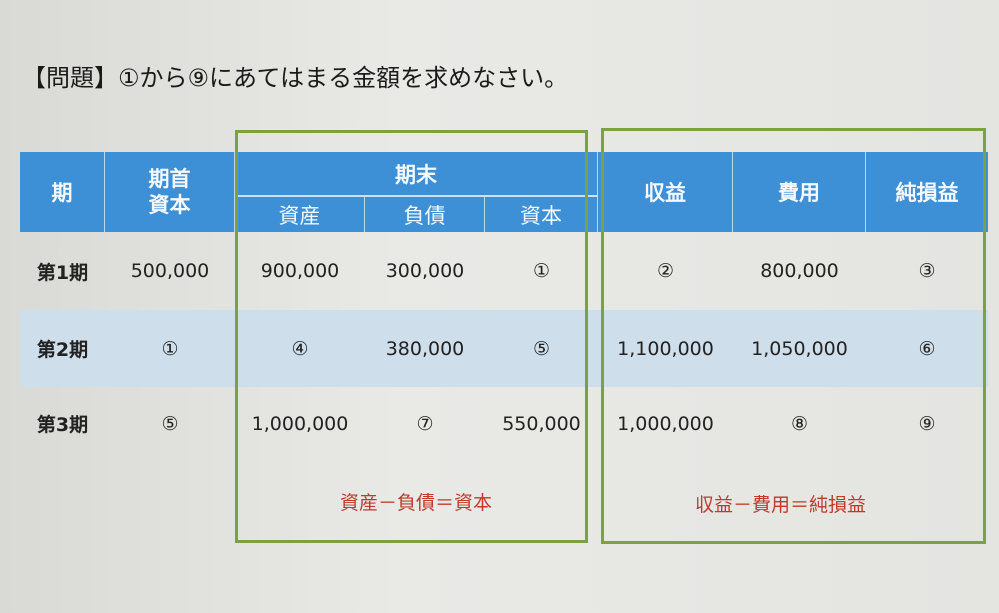 Image resolution: width=999 pixels, height=613 pixels. Describe the element at coordinates (504, 348) in the screenshot. I see `row-highlight` at that location.